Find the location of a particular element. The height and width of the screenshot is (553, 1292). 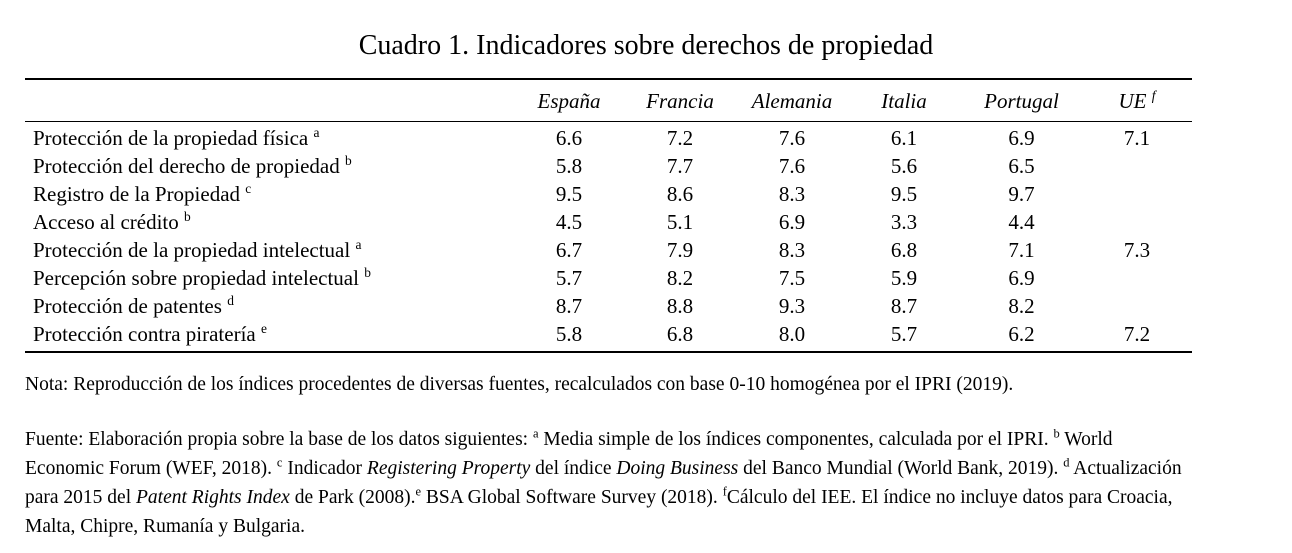

column-header: Francia is located at coordinates (680, 100).